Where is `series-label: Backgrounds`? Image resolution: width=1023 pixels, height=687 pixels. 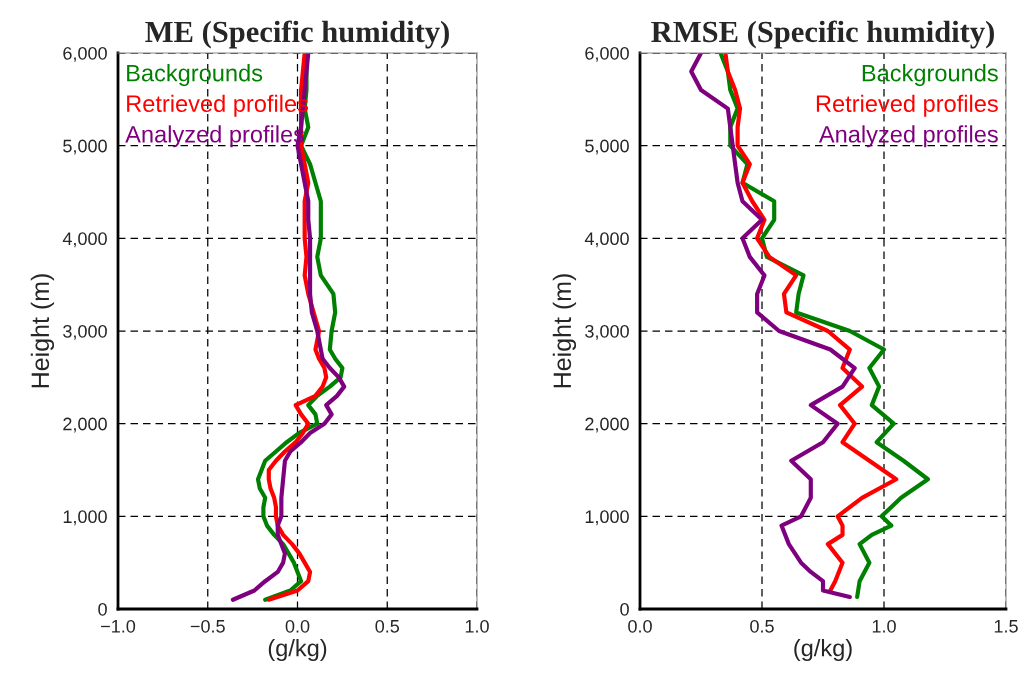 series-label: Backgrounds is located at coordinates (195, 75).